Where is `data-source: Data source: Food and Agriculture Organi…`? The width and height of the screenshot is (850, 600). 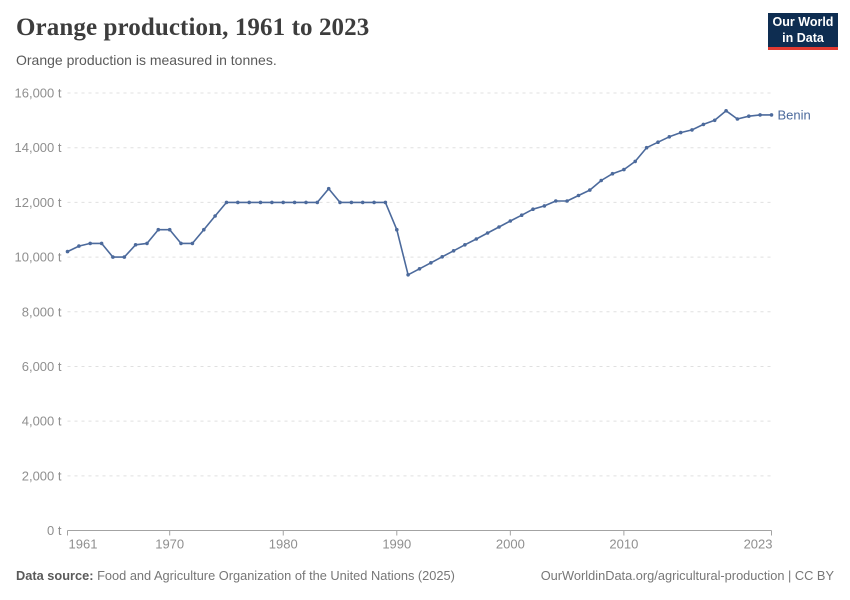
data-source: Data source: Food and Agriculture Organi… is located at coordinates (235, 575).